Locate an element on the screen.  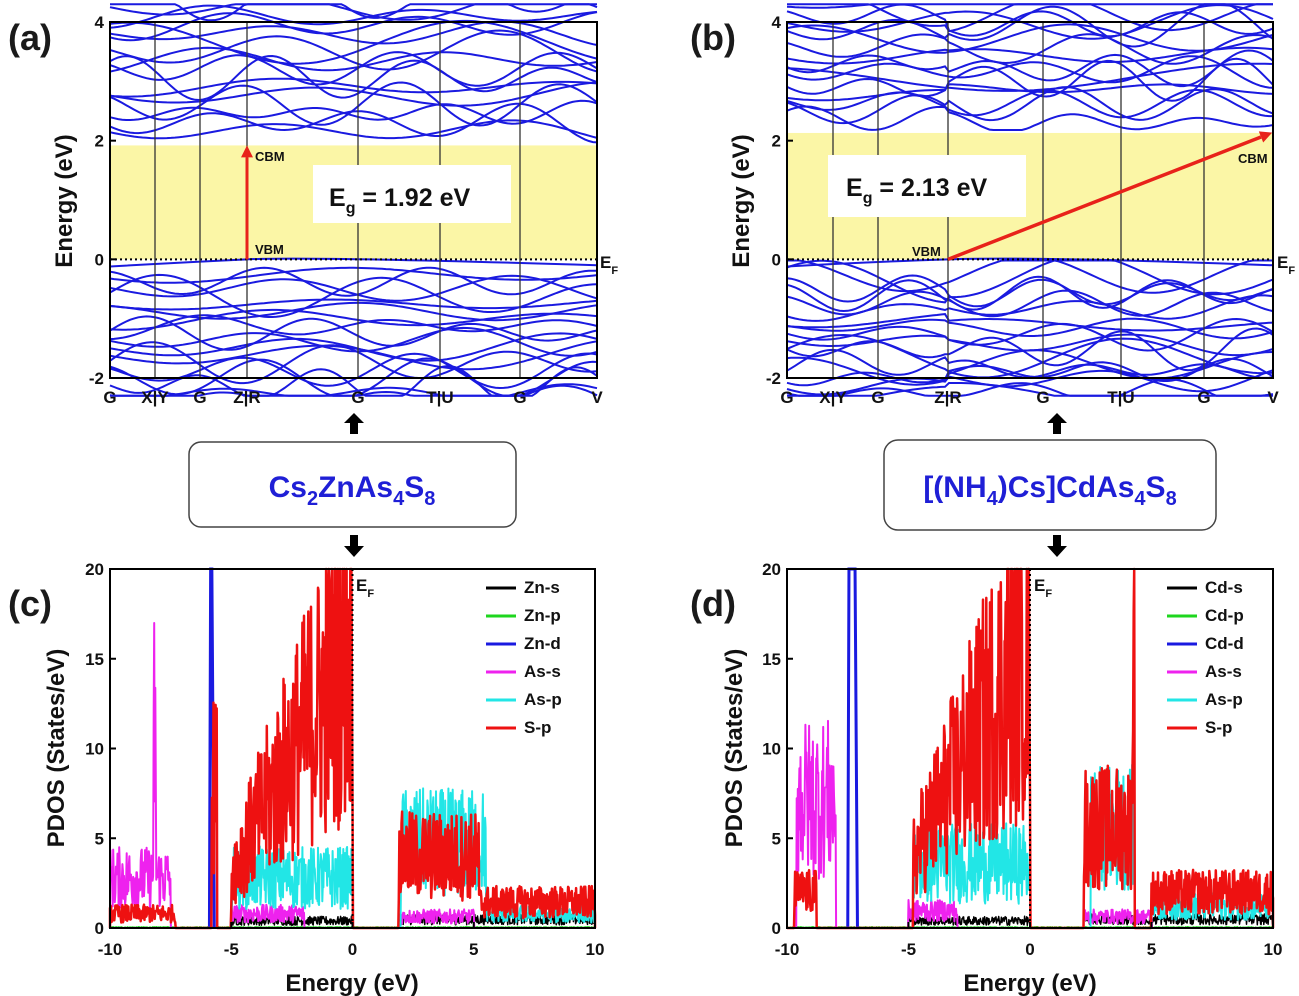
panel-label-d: (d) is located at coordinates (713, 603).